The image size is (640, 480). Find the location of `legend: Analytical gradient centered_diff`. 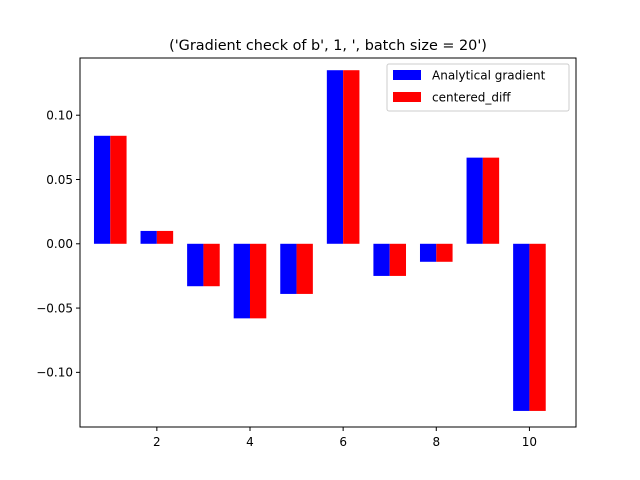

legend: Analytical gradient centered_diff is located at coordinates (478, 87).